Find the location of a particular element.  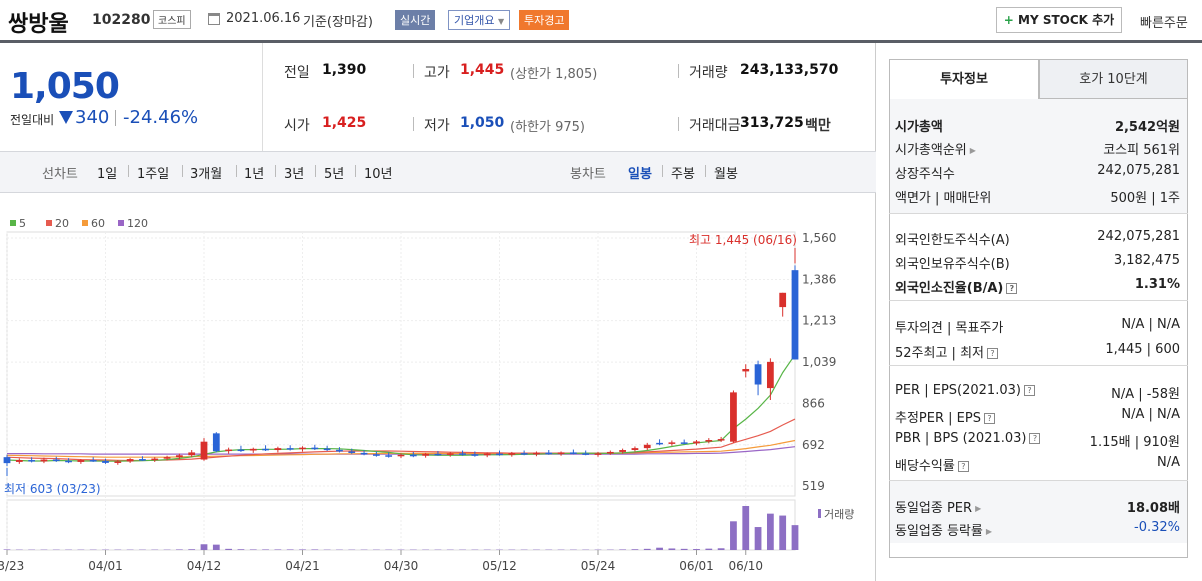

candle-daily: 일봉 is located at coordinates (640, 174).